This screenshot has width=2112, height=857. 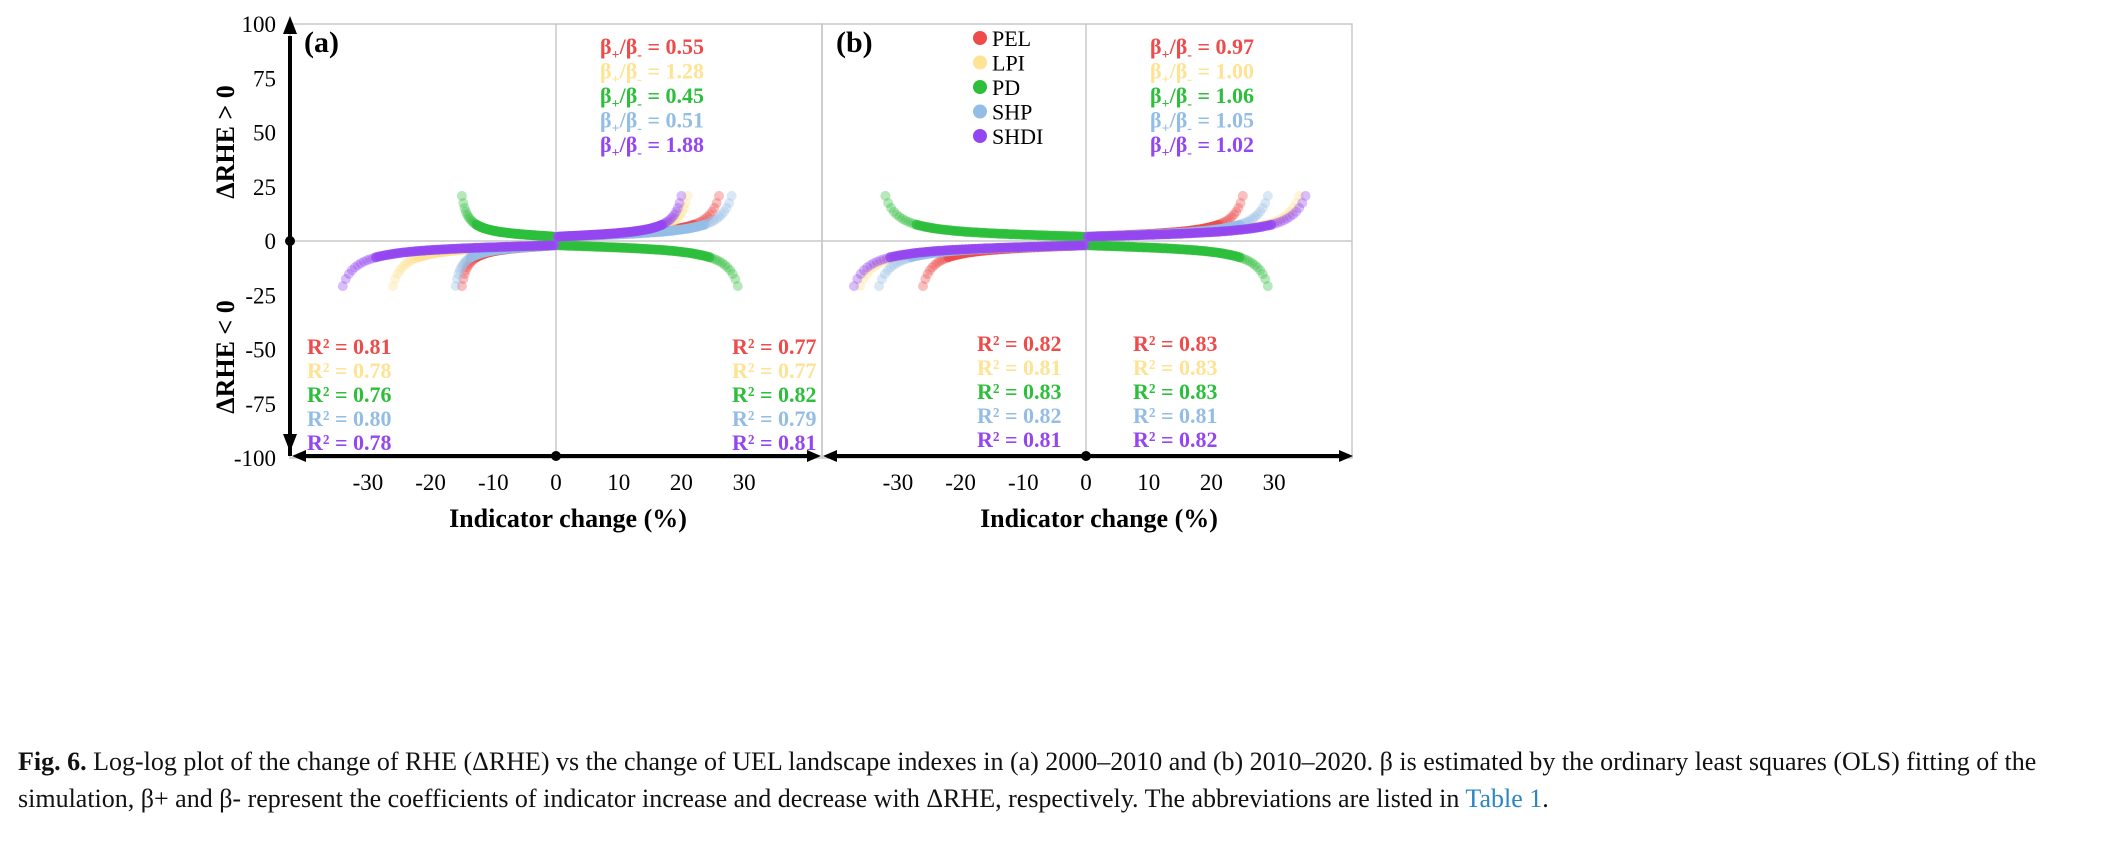 I want to click on beta-ratio-LPI: β+/β- = 1.28, so click(x=652, y=73).